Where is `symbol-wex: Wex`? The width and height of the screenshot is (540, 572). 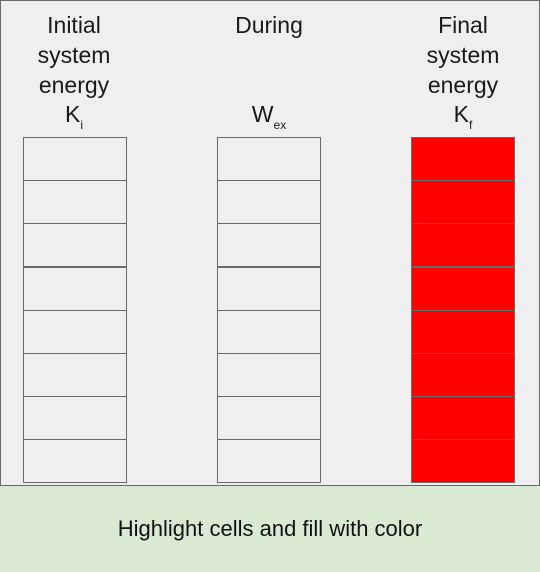
symbol-wex: Wex is located at coordinates (269, 119).